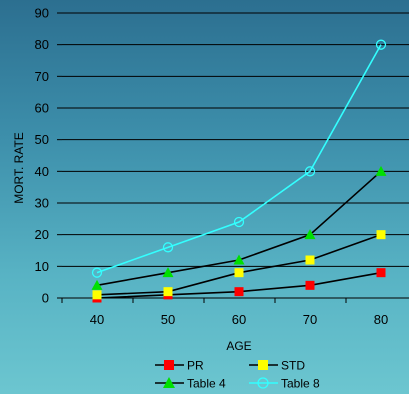  I want to click on y-tick-label: 20, so click(42, 234).